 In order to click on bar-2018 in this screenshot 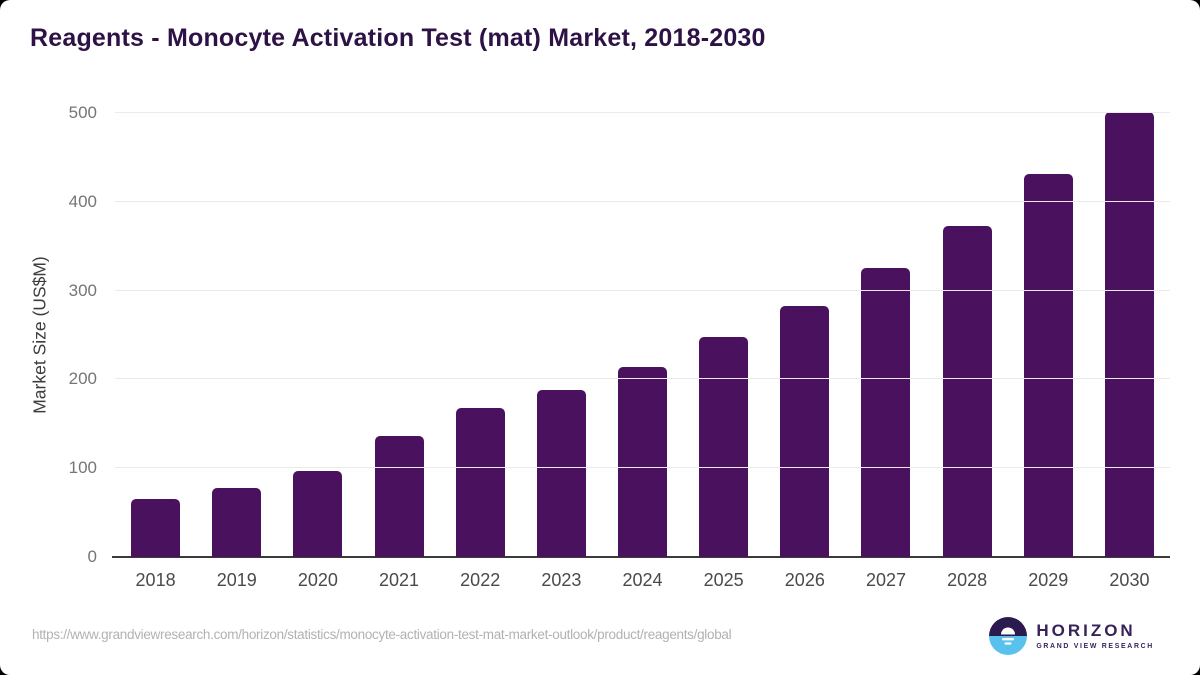, I will do `click(156, 528)`.